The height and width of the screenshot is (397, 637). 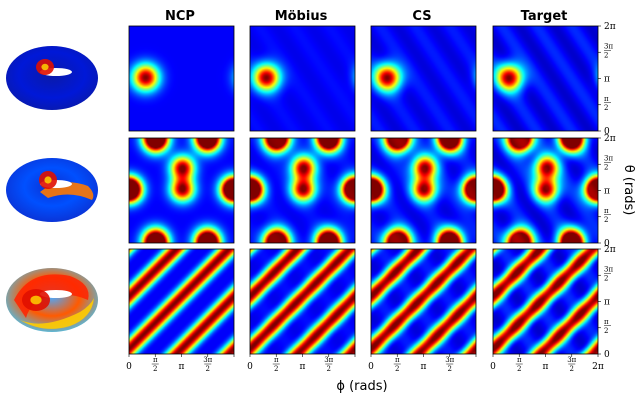 What do you see at coordinates (361, 386) in the screenshot?
I see `x-axis-label: ϕ (rads)` at bounding box center [361, 386].